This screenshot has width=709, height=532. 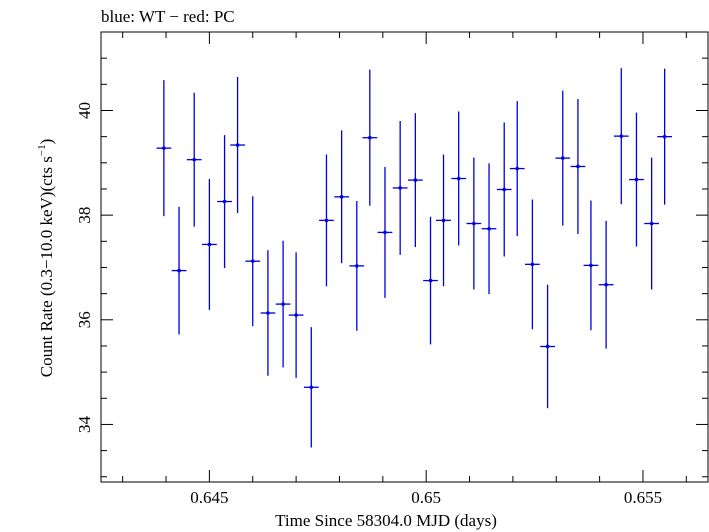 What do you see at coordinates (643, 497) in the screenshot?
I see `x-tick-label: 0.655` at bounding box center [643, 497].